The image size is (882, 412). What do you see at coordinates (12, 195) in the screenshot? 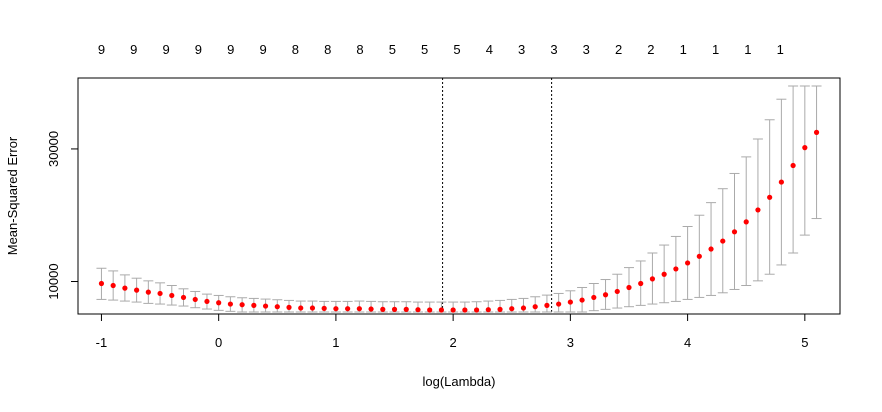
I see `y-axis-title: Mean-Squared Error` at bounding box center [12, 195].